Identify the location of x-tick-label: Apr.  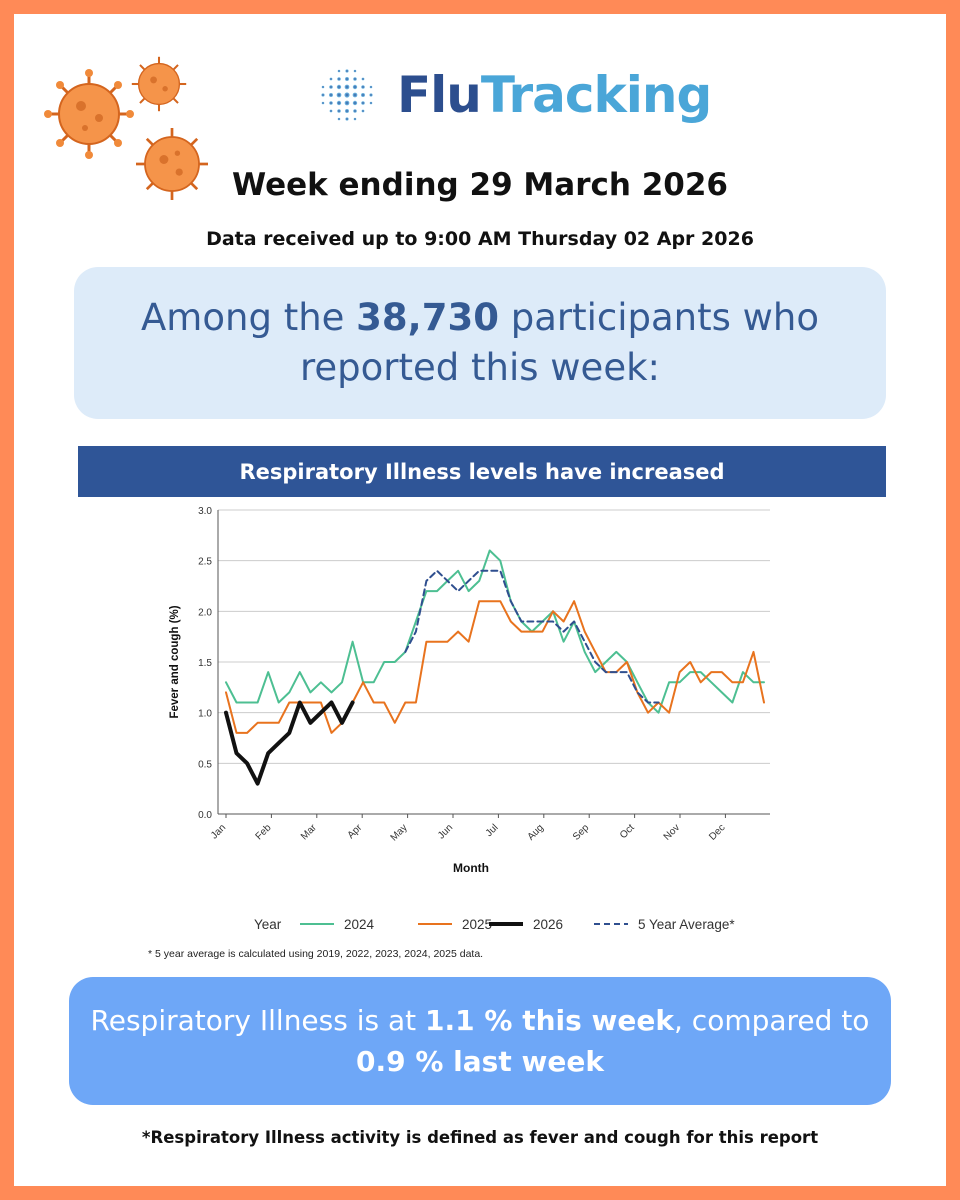
(355, 831).